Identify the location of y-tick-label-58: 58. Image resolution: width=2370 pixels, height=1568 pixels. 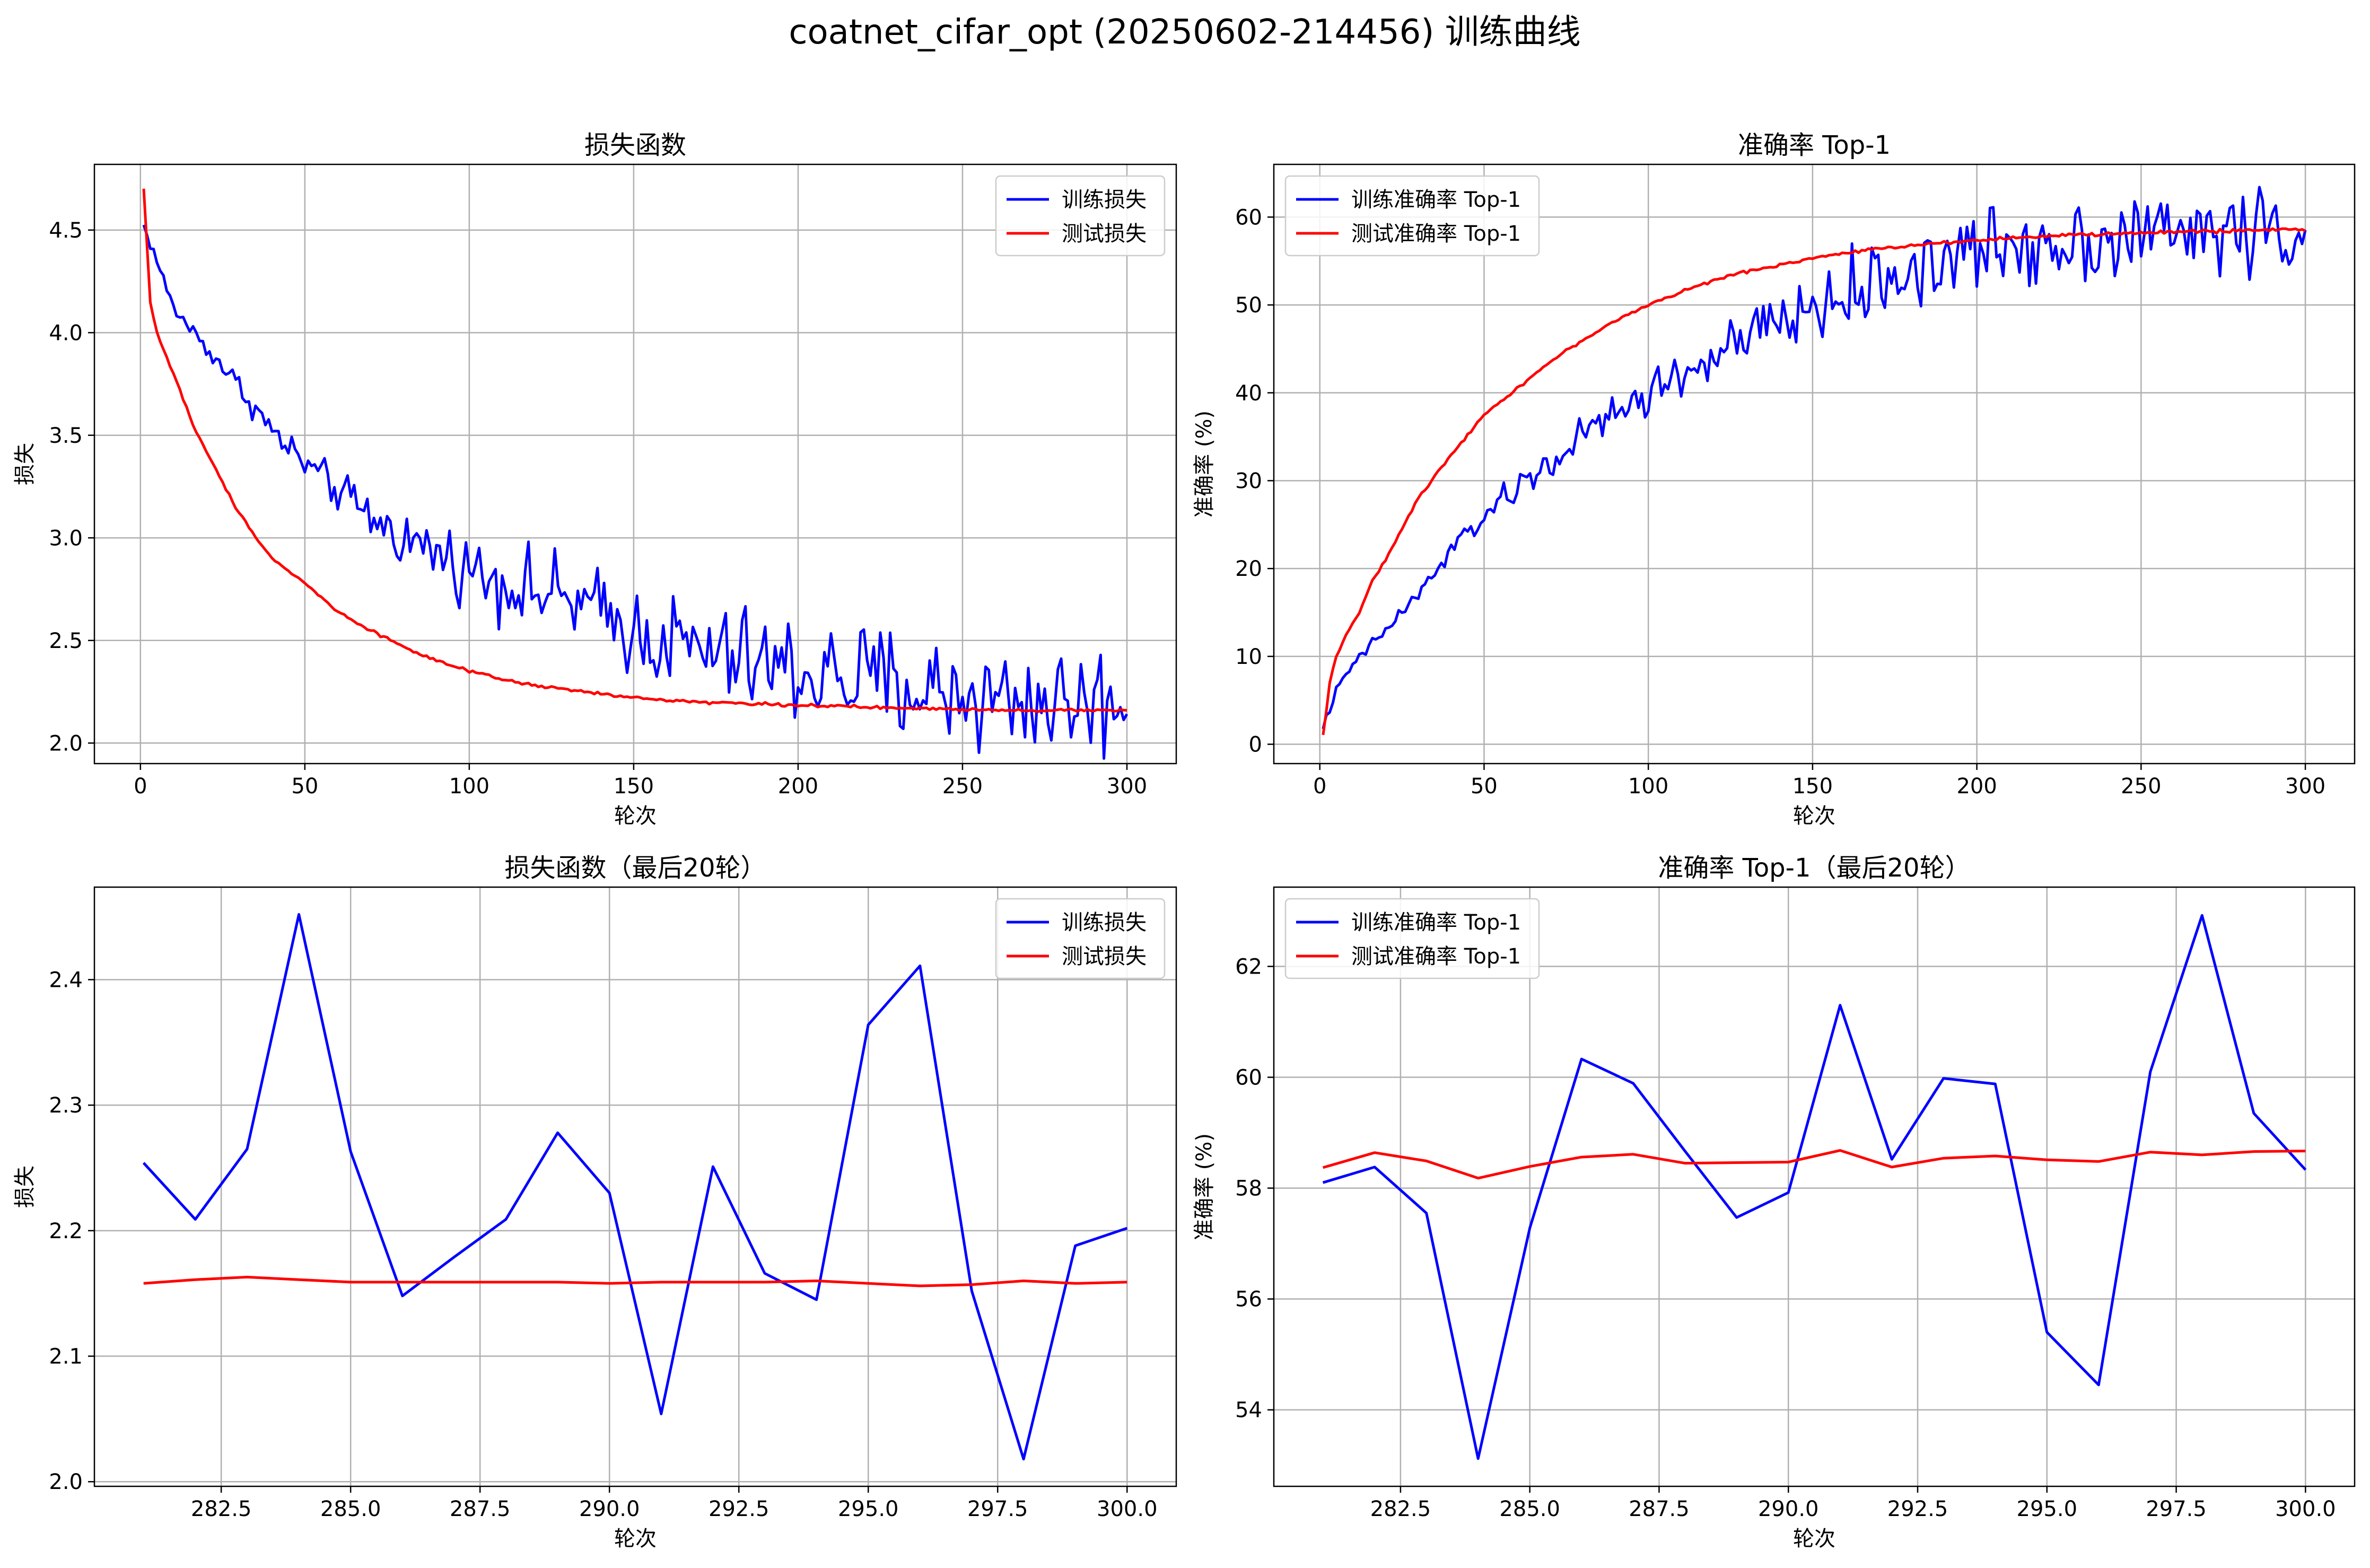
(1248, 1189).